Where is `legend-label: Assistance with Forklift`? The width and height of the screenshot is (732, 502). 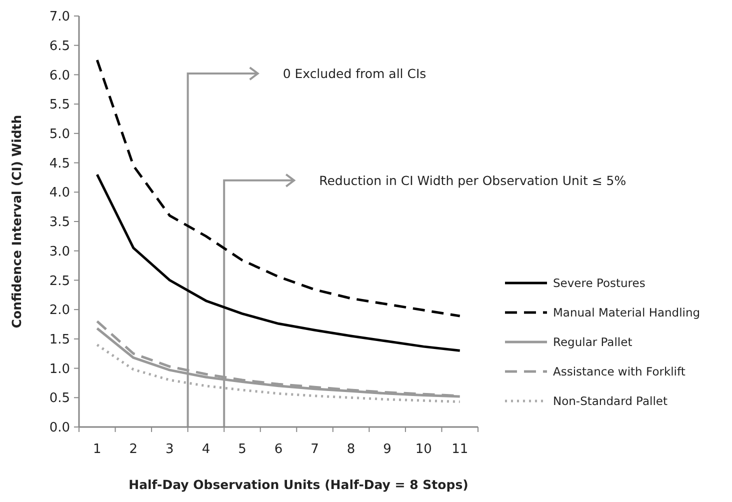
legend-label: Assistance with Forklift is located at coordinates (619, 371).